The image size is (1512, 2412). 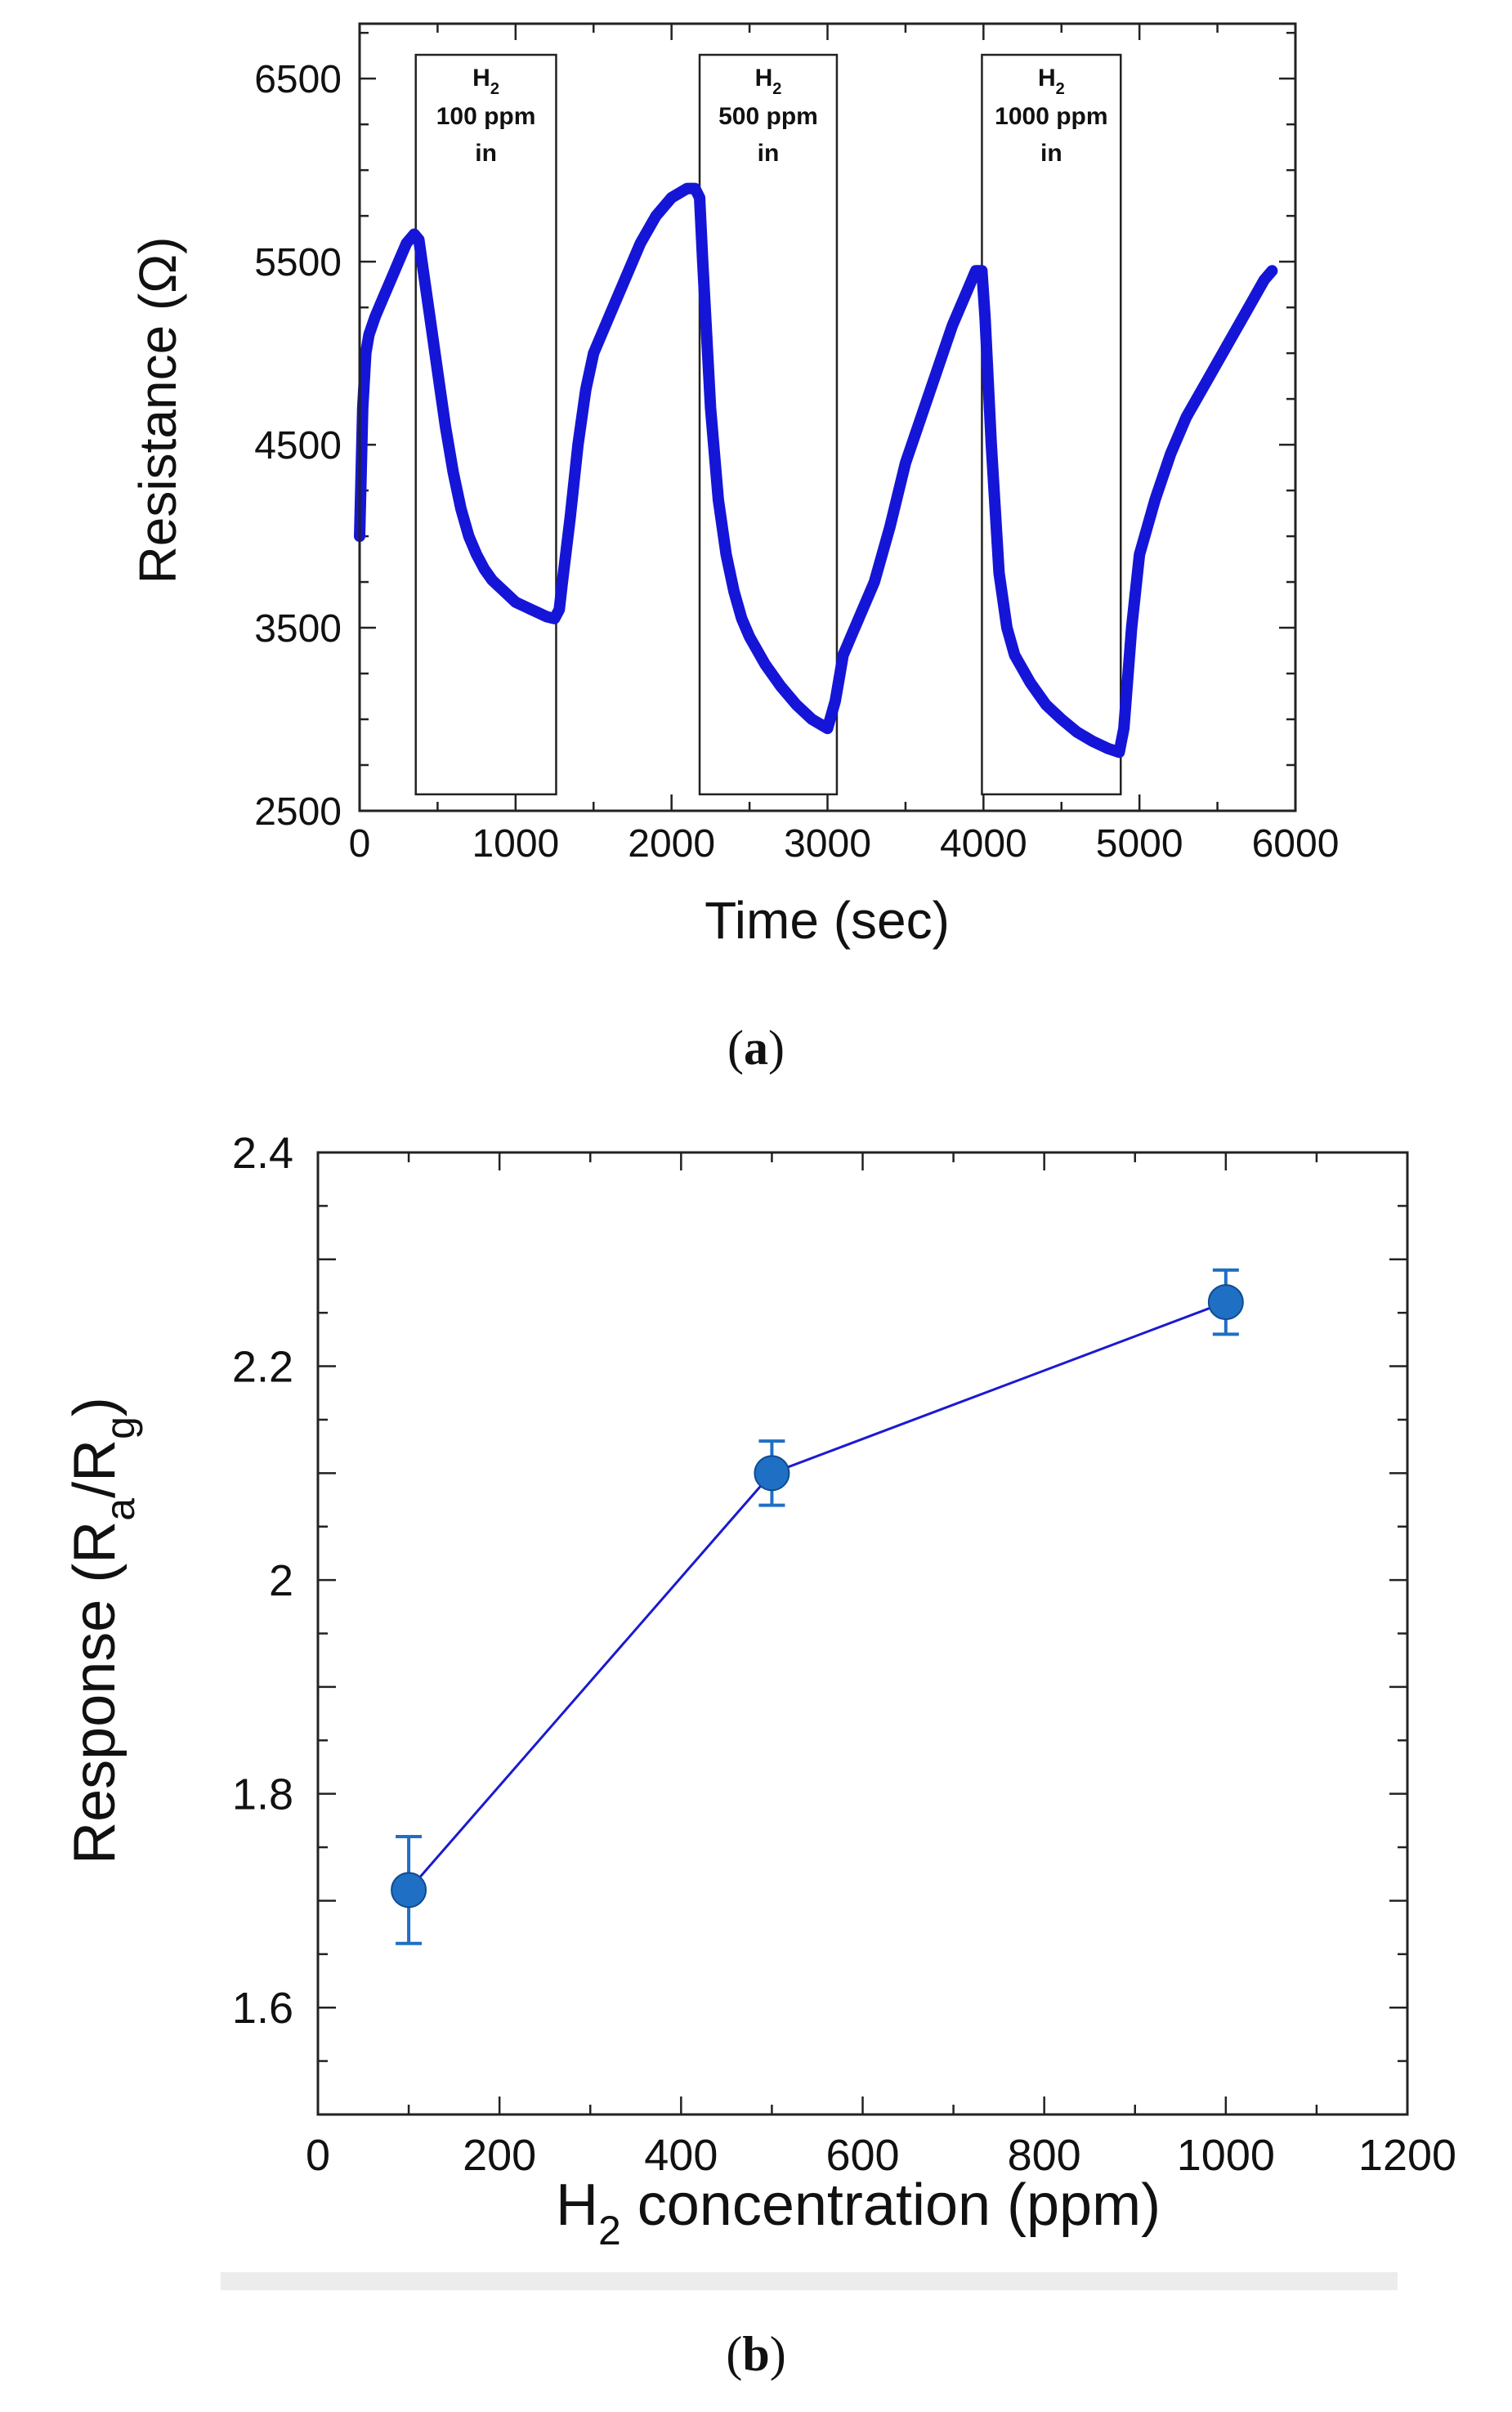 What do you see at coordinates (1044, 2155) in the screenshot?
I see `chart-b-xtick-label: 800` at bounding box center [1044, 2155].